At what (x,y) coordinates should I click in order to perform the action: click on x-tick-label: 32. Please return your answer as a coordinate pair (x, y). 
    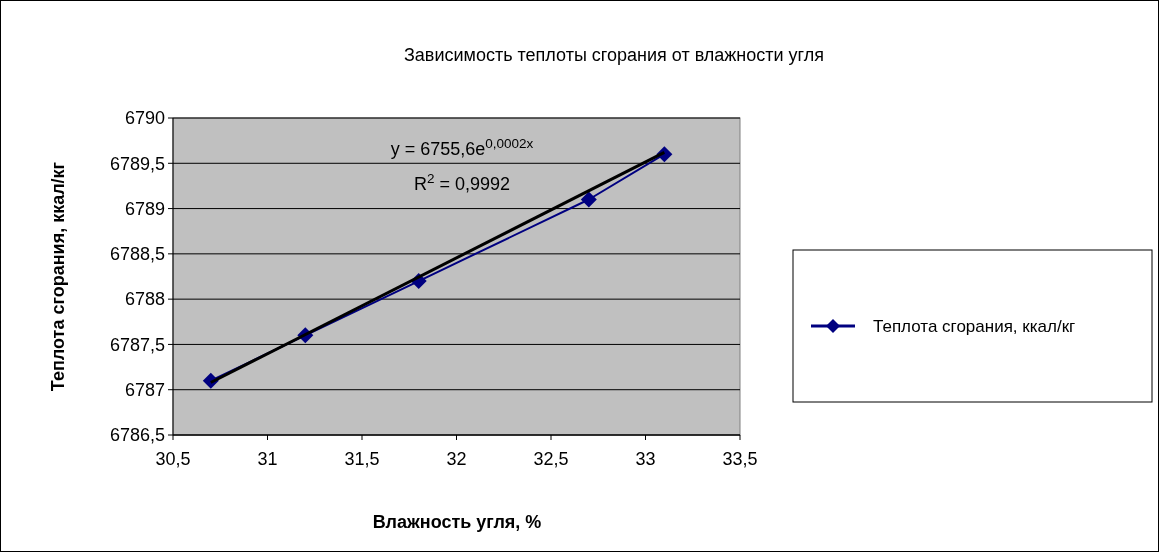
    Looking at the image, I should click on (456, 459).